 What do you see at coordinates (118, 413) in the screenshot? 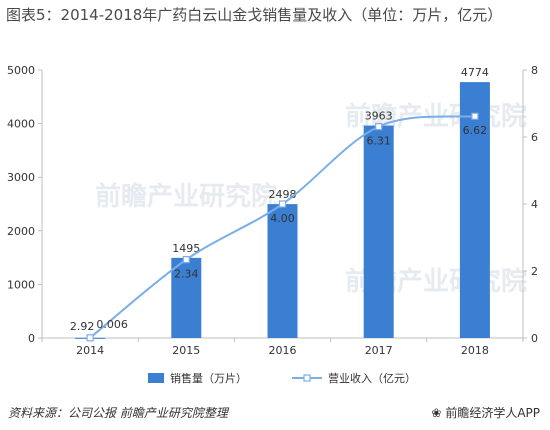
I see `source-note: 资料来源：公司公报 前瞻产业研究院整理` at bounding box center [118, 413].